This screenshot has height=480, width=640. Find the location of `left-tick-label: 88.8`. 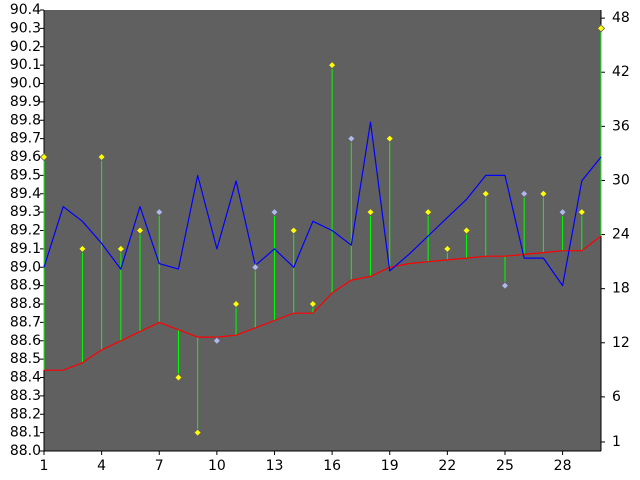

left-tick-label: 88.8 is located at coordinates (25, 304).